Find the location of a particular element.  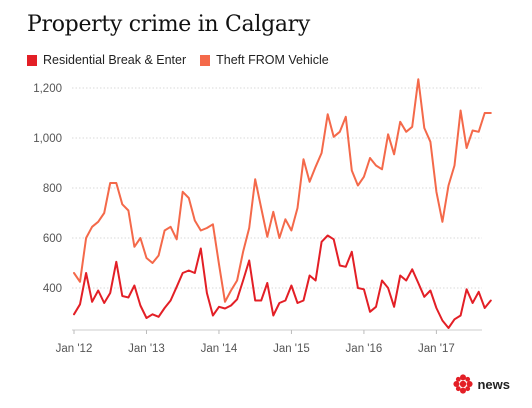

x-tick-label: Jan '17 is located at coordinates (436, 349).